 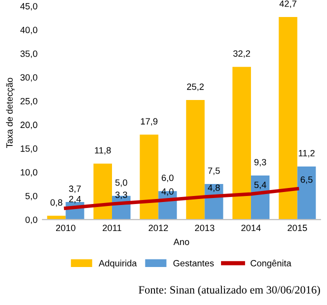 I want to click on y-tick-label: 25,0, so click(x=29, y=102).